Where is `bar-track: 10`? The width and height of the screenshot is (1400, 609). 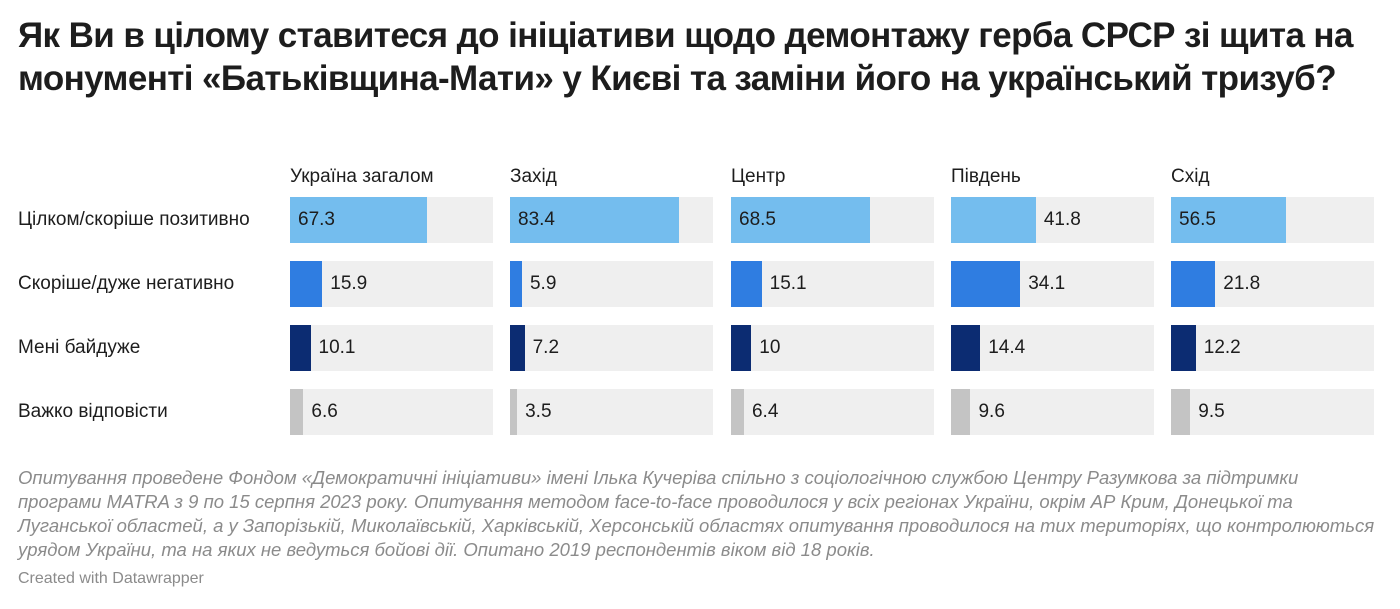
bar-track: 10 is located at coordinates (832, 348).